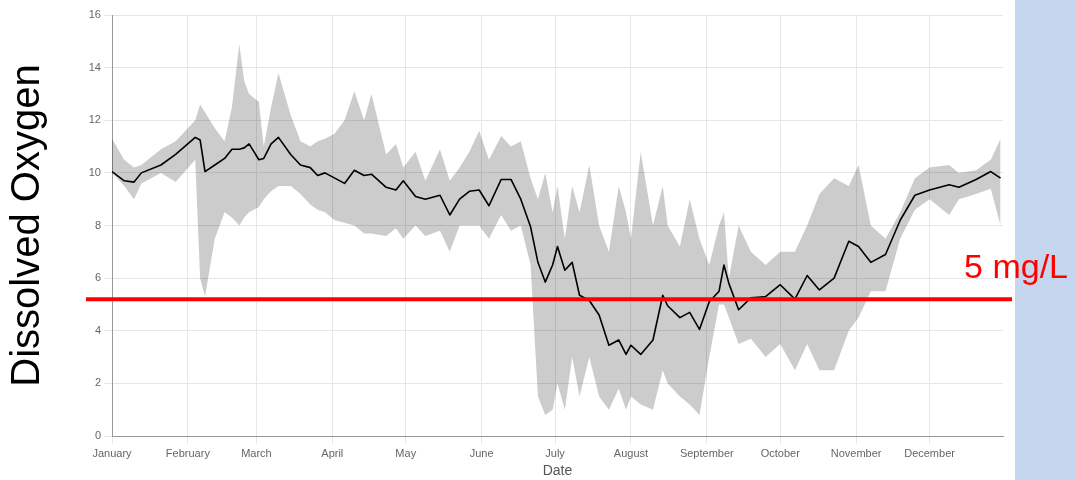  Describe the element at coordinates (406, 452) in the screenshot. I see `x-tick-label: May` at that location.